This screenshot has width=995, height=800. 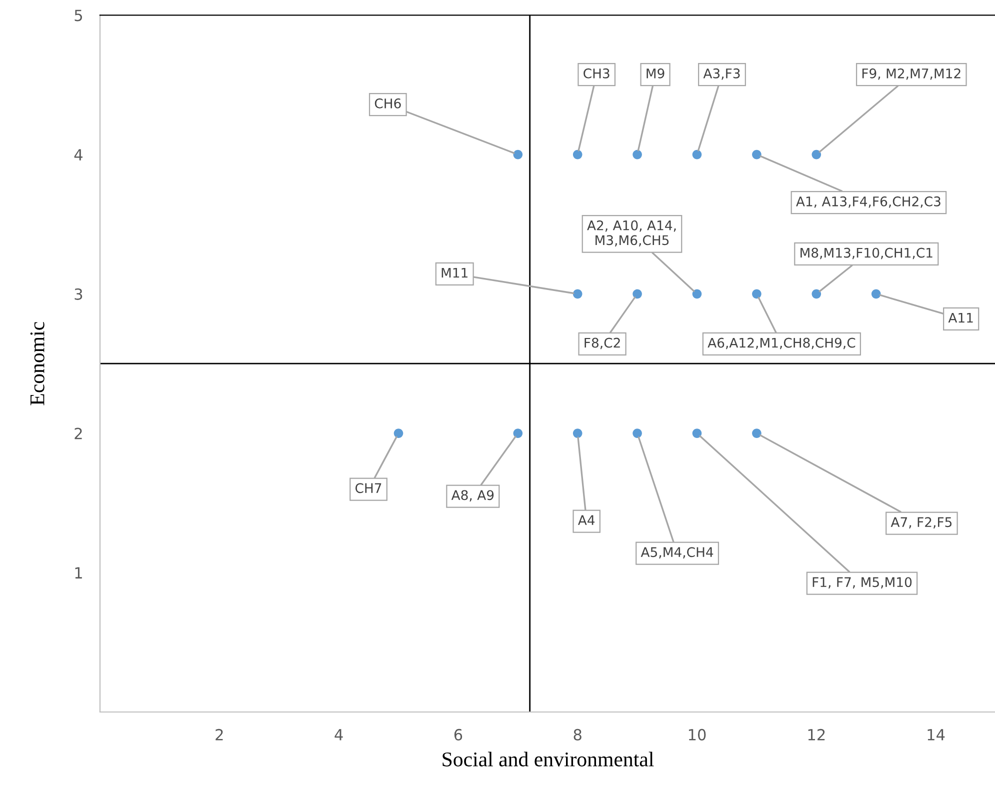 I want to click on y-axis-title: Economic, so click(x=37, y=364).